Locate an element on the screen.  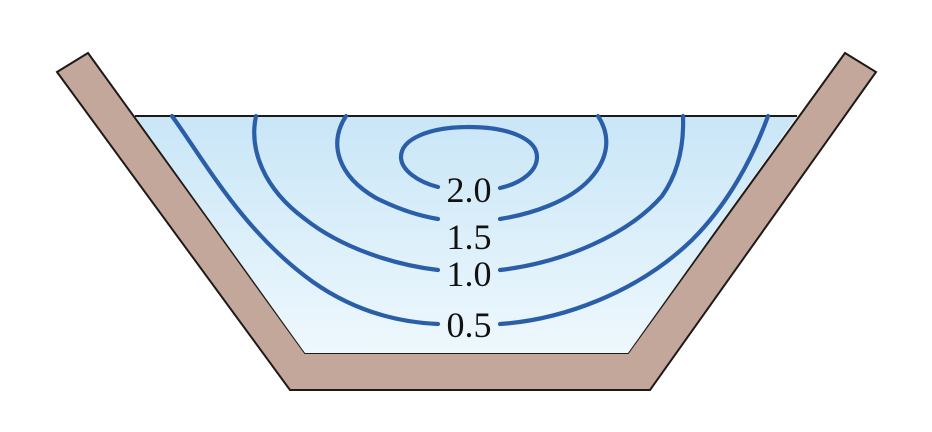
contour-label-1-0: 1.0 is located at coordinates (469, 274).